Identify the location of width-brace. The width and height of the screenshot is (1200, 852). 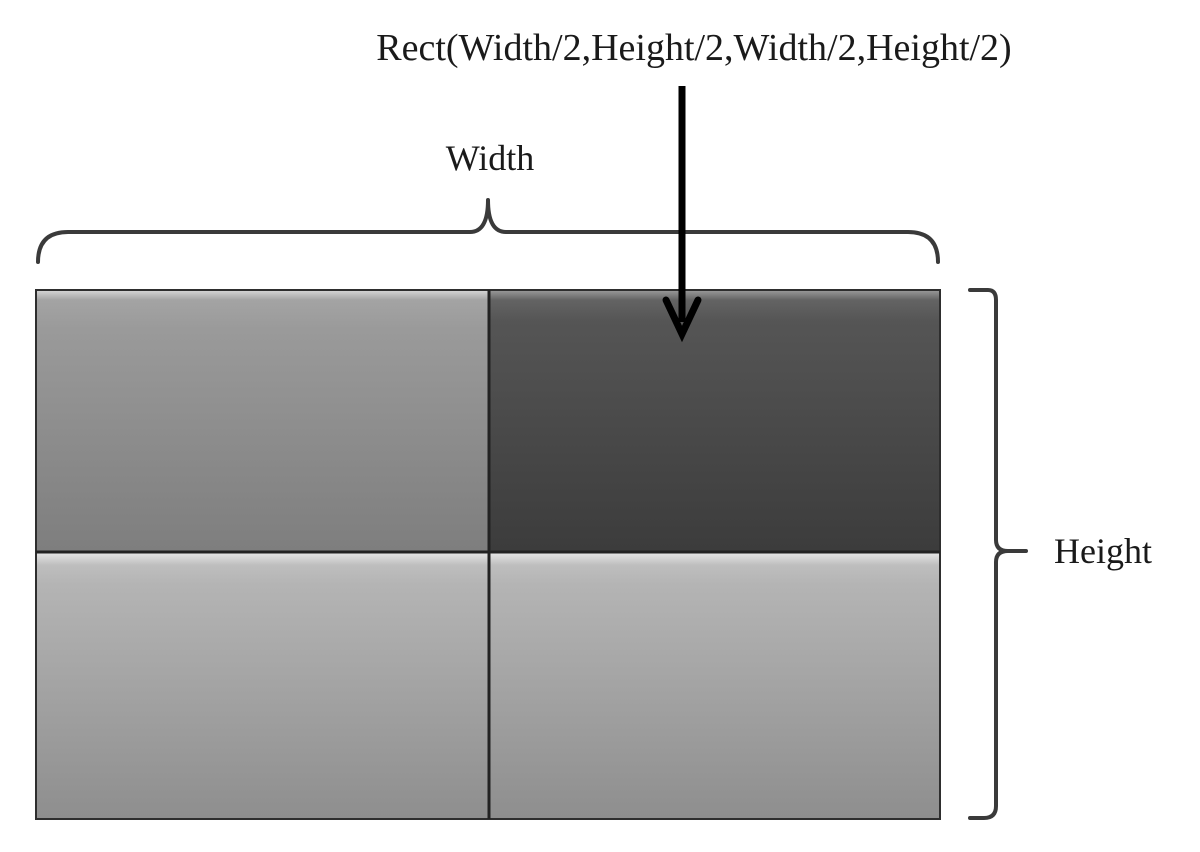
(488, 231).